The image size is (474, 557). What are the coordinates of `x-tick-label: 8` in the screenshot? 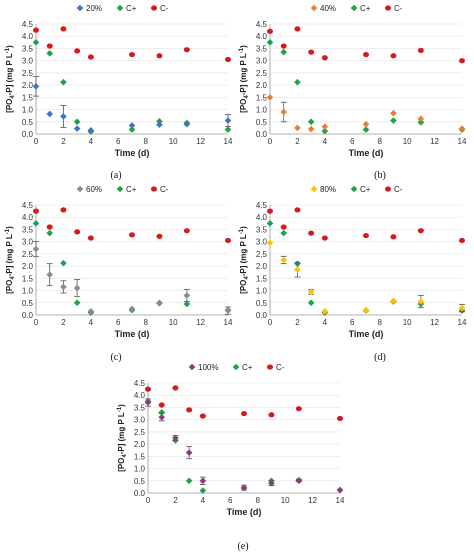 It's located at (257, 500).